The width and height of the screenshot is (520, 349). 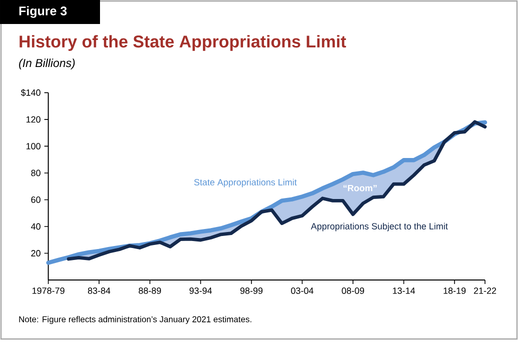 I want to click on y-tick-label: 40, so click(x=35, y=226).